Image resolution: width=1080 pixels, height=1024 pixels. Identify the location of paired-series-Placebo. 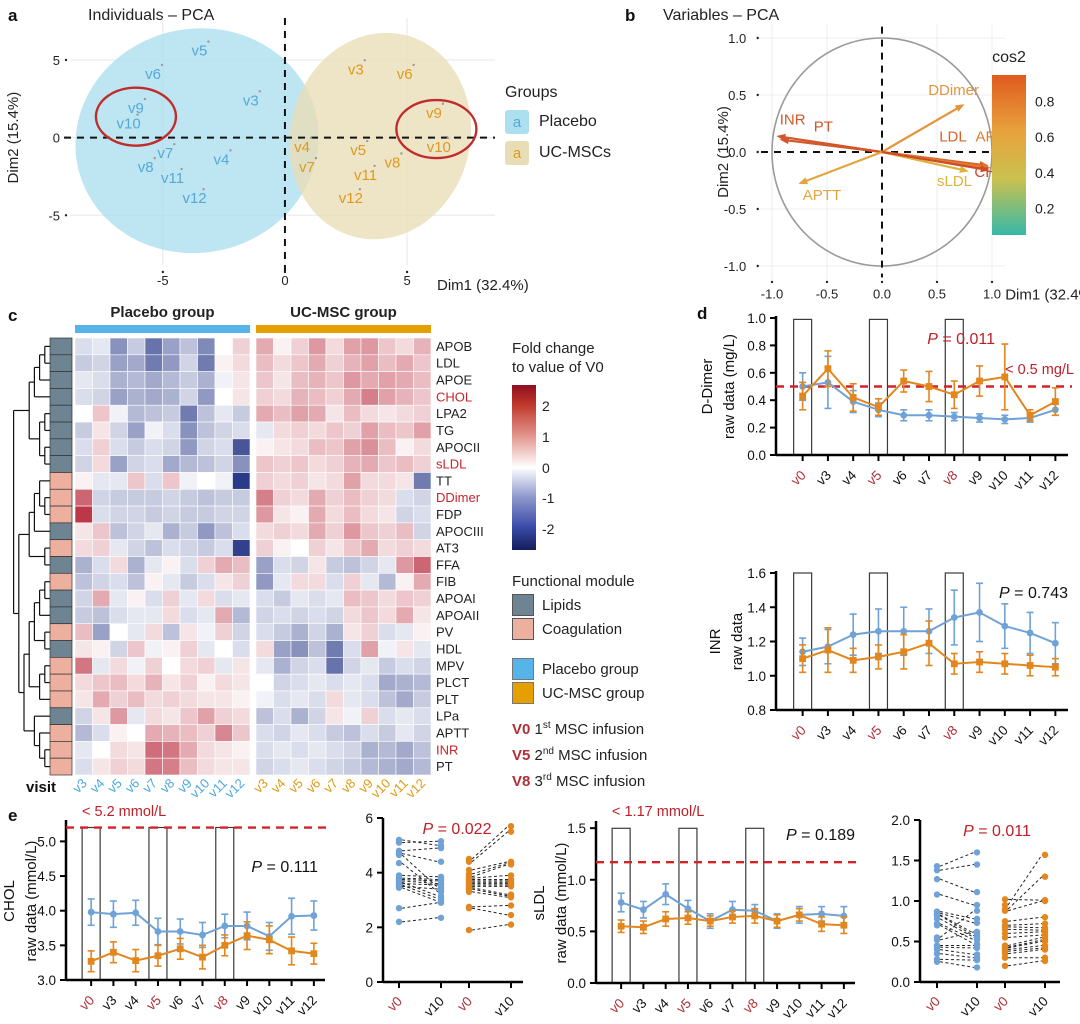
(957, 910).